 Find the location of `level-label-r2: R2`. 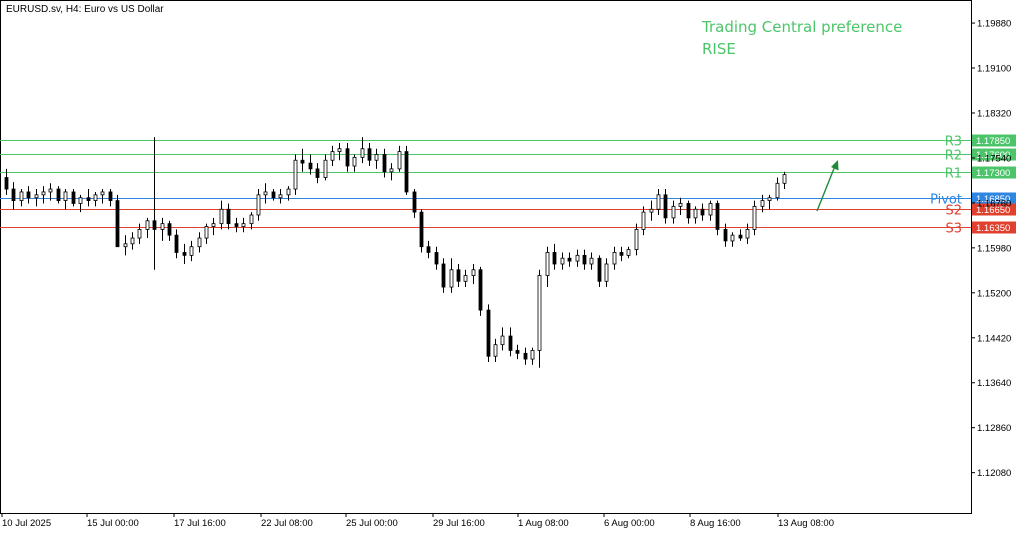

level-label-r2: R2 is located at coordinates (953, 156).